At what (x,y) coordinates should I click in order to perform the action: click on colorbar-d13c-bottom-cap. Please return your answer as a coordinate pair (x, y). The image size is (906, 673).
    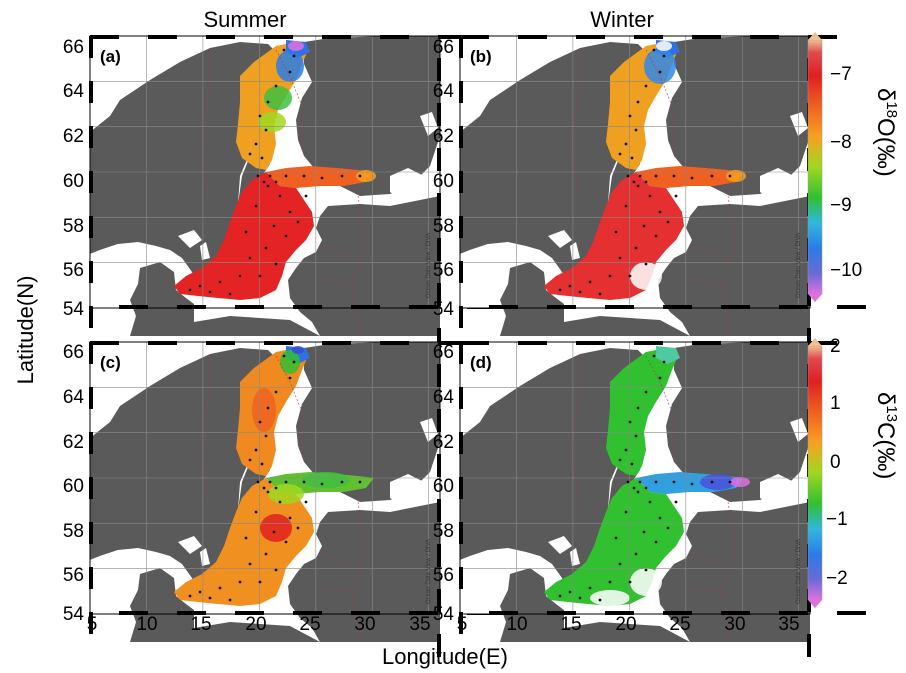
    Looking at the image, I should click on (815, 604).